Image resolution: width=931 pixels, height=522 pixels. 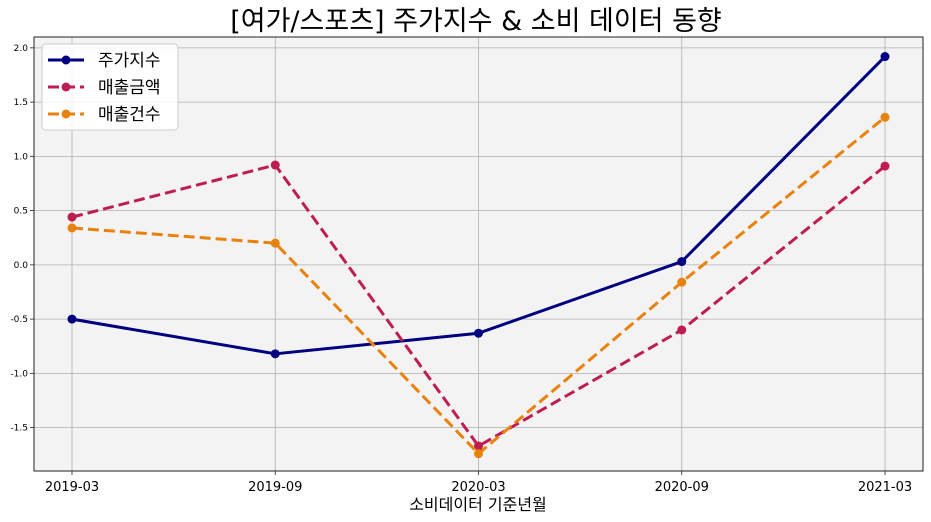 I want to click on y-tick-label: 1.0, so click(x=21, y=157).